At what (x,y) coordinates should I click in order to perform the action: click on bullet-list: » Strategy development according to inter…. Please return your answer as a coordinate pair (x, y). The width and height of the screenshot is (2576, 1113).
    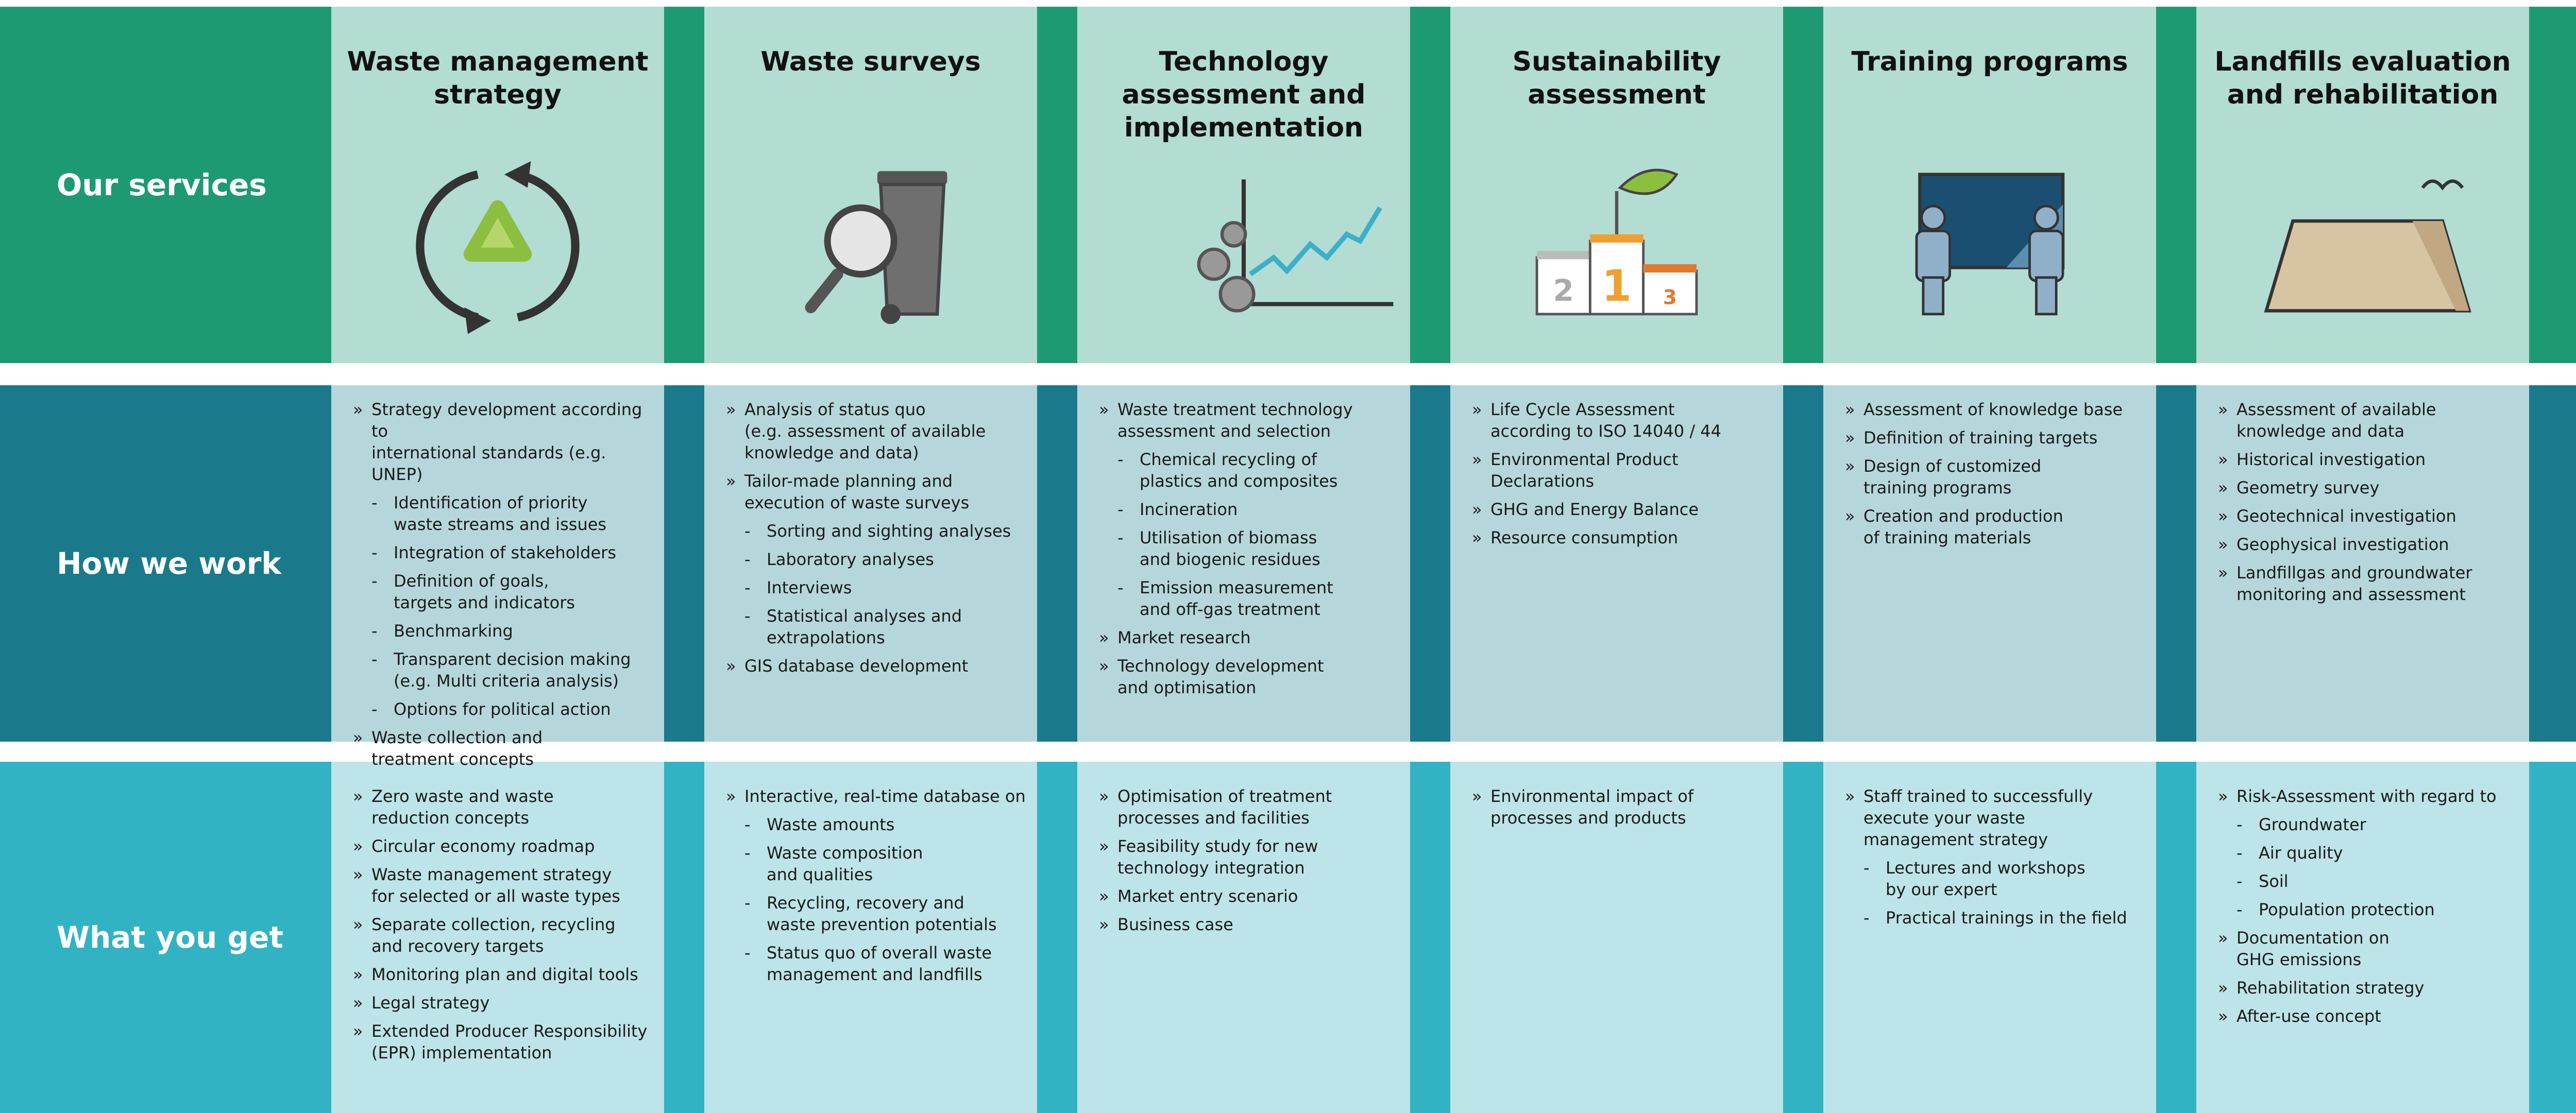
    Looking at the image, I should click on (507, 588).